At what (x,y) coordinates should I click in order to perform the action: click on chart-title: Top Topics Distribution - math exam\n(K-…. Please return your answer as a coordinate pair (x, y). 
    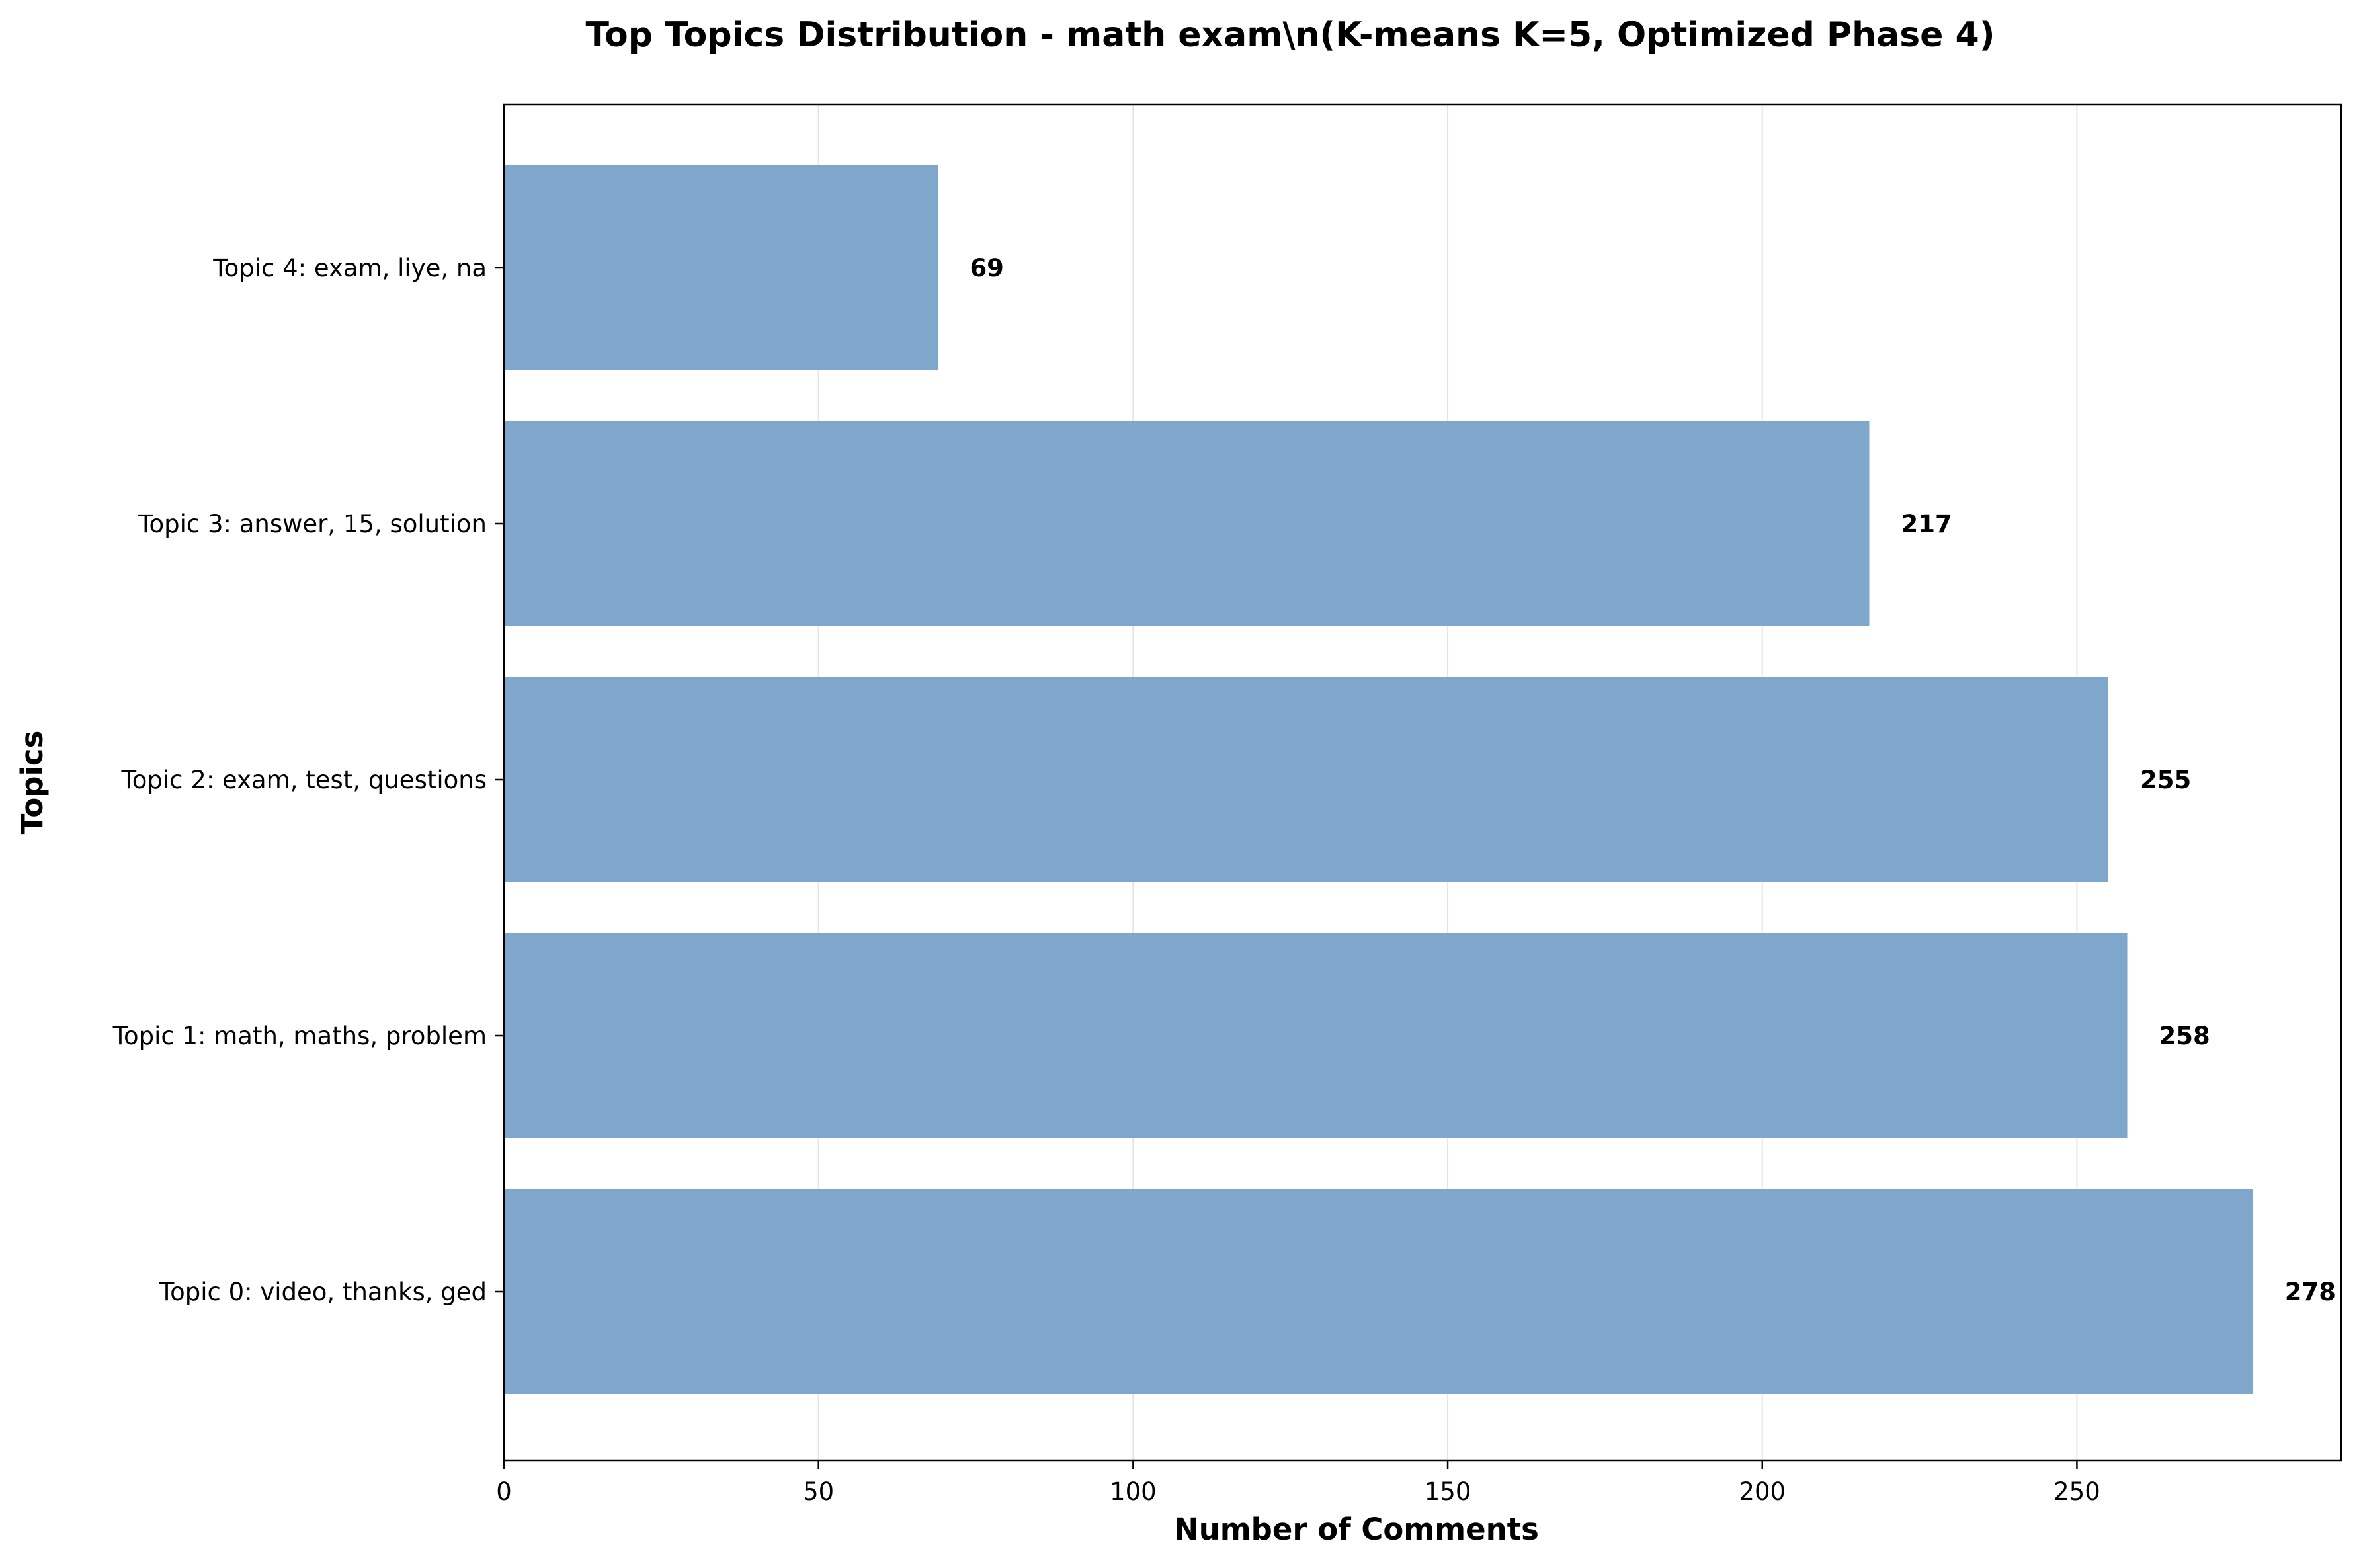
    Looking at the image, I should click on (1290, 35).